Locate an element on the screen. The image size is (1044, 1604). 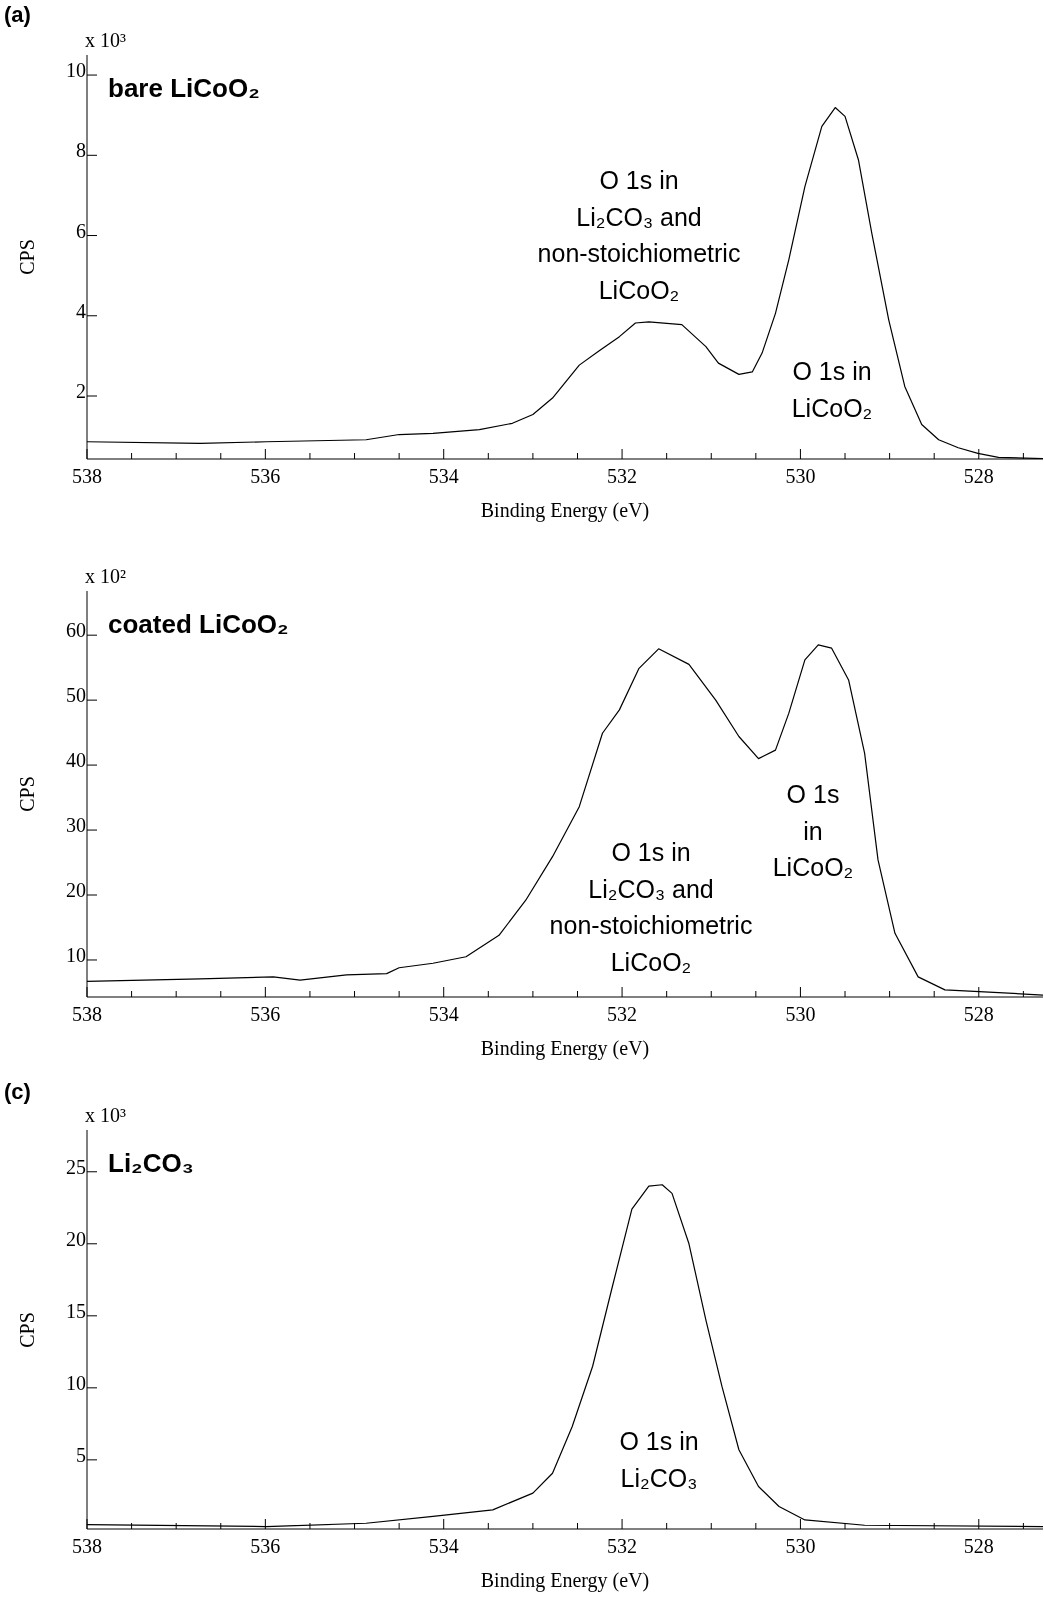
annotation: O 1s in Li₂CO₃ is located at coordinates (659, 1460).